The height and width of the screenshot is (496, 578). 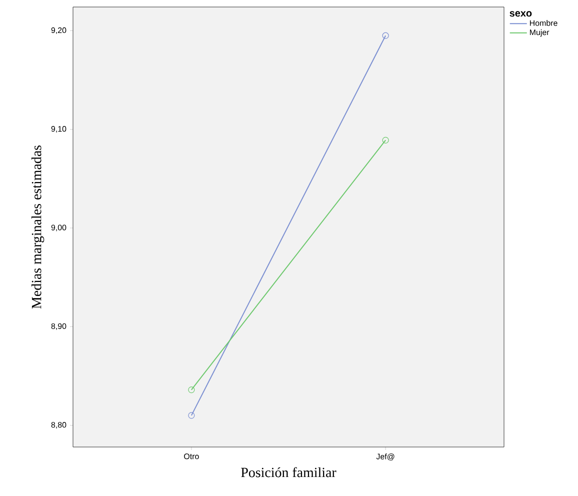 I want to click on legend-title: sexo, so click(x=521, y=14).